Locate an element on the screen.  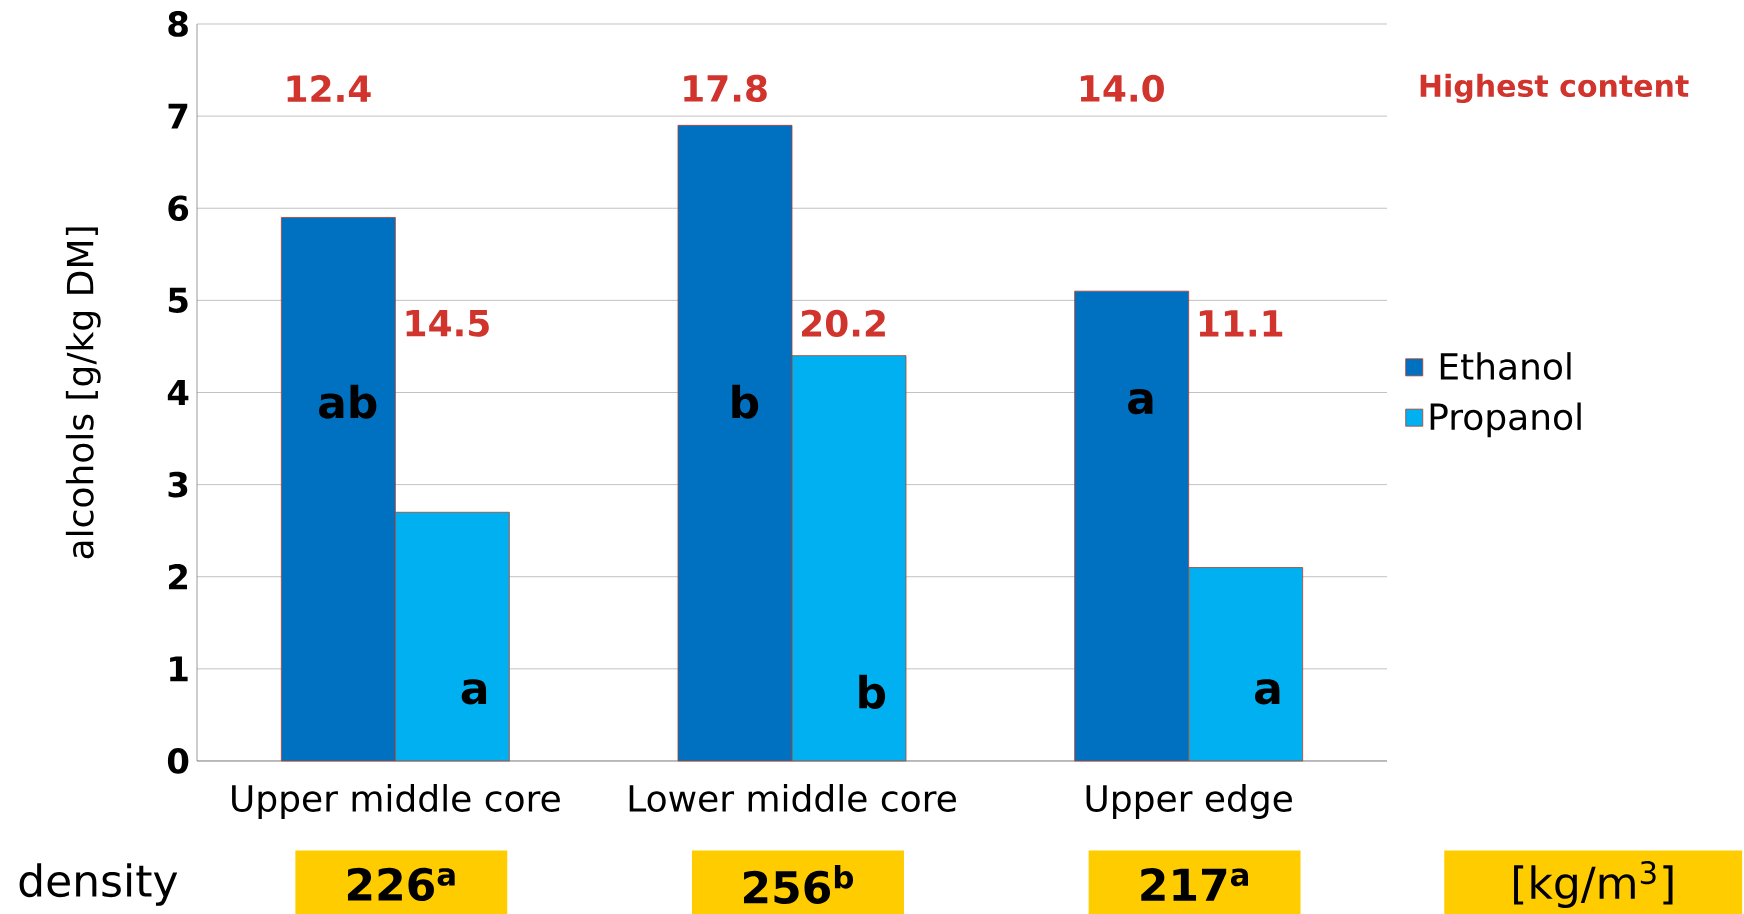
text: density is located at coordinates (98, 884).